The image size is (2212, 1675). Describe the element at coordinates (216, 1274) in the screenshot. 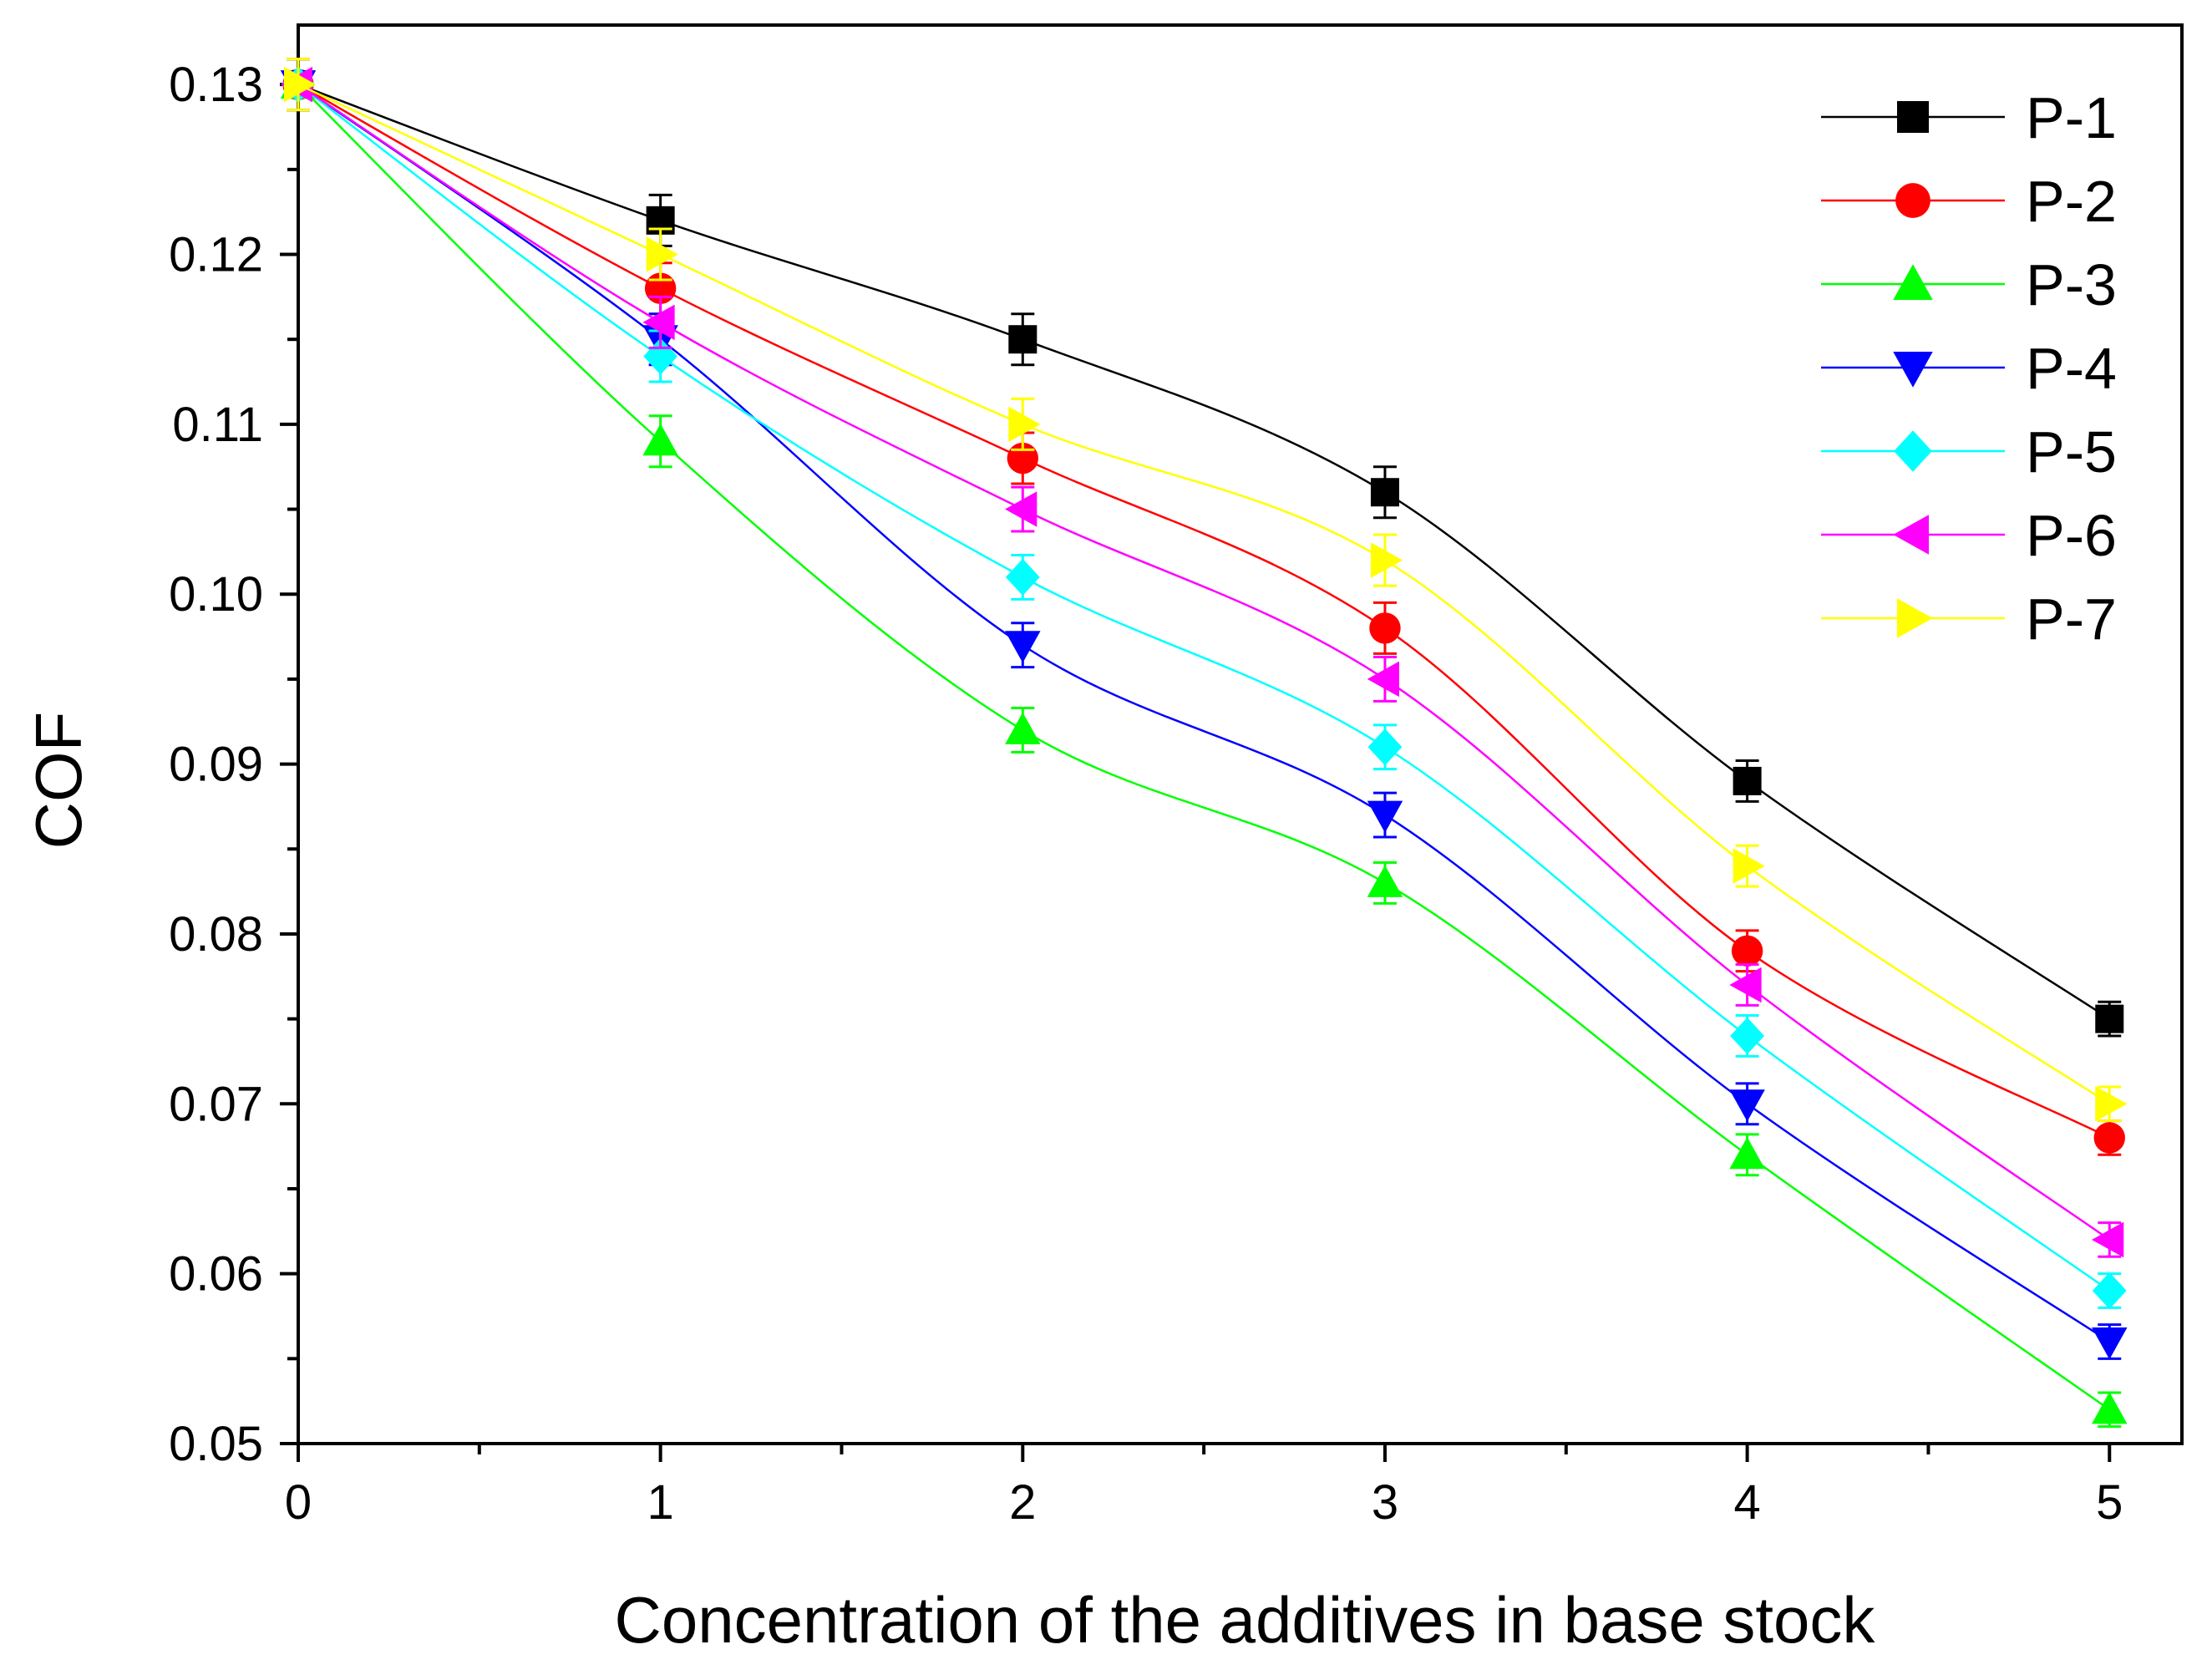

I see `y-tick-label: 0.06` at that location.